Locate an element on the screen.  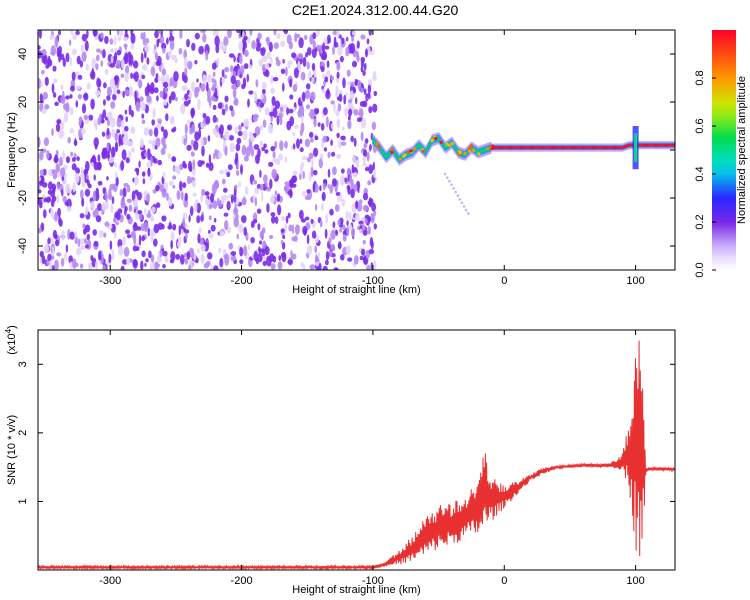
y-tick-label: 40 is located at coordinates (23, 54).